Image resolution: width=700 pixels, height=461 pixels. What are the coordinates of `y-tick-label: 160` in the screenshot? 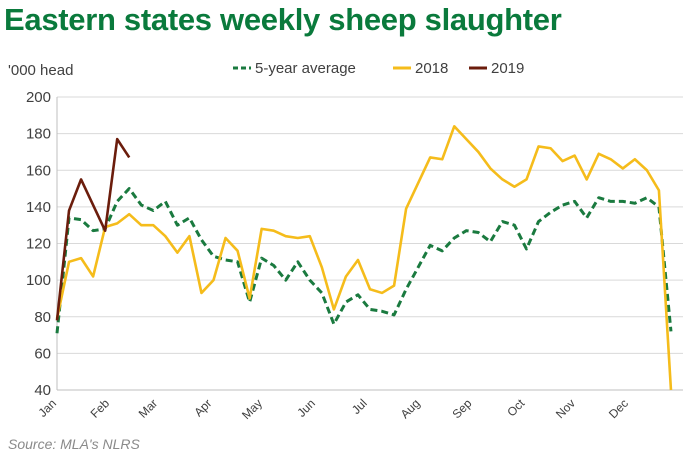 It's located at (38, 170).